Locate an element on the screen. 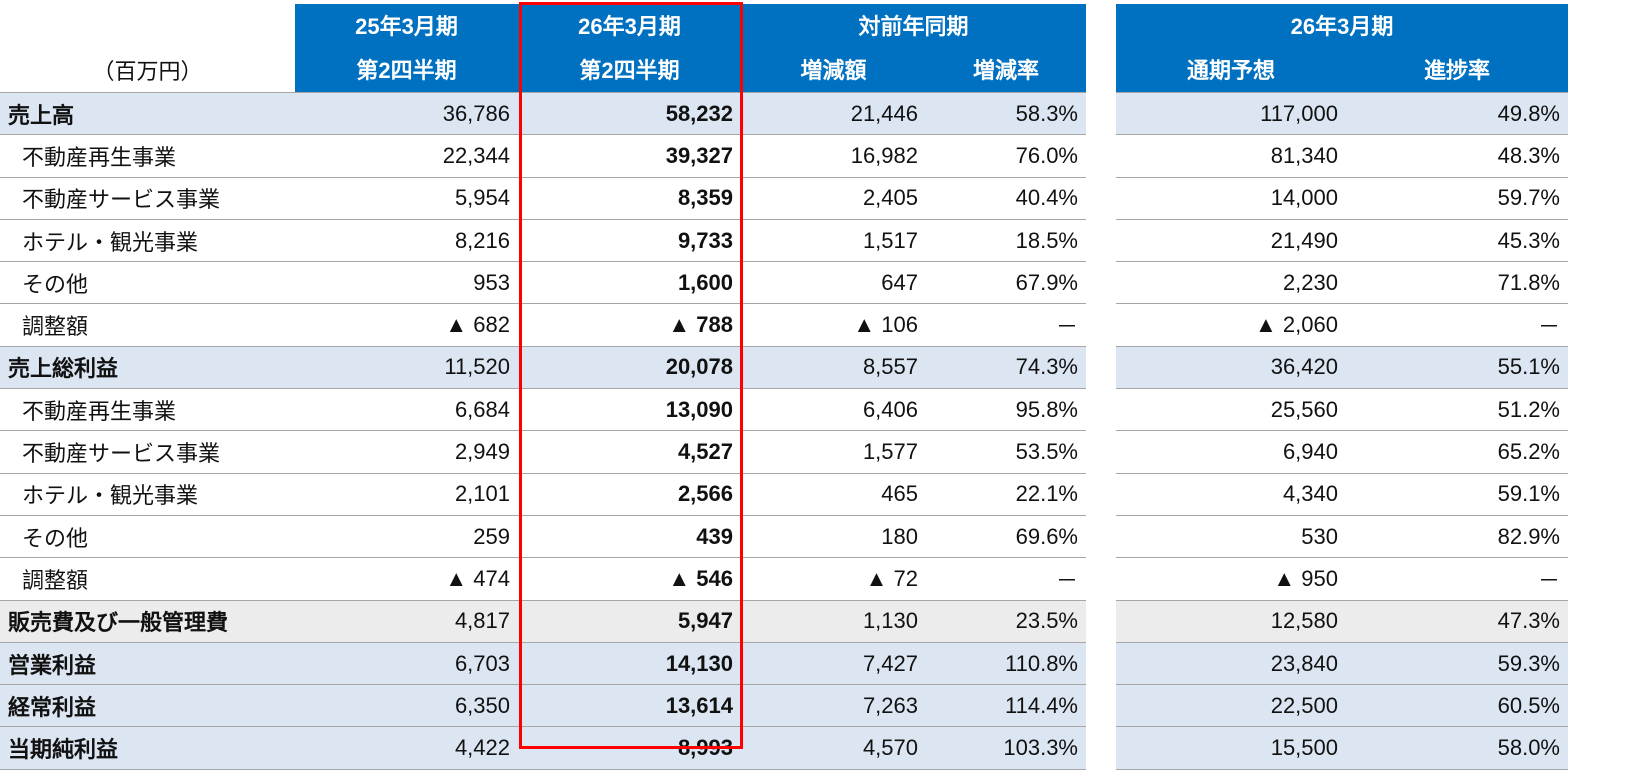 This screenshot has width=1630, height=783. current-value: 439 is located at coordinates (629, 537).